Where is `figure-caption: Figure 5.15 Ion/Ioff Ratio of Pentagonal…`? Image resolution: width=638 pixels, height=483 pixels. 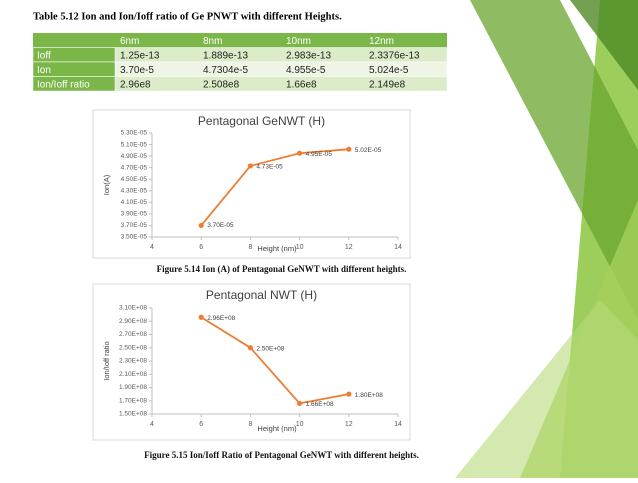
figure-caption: Figure 5.15 Ion/Ioff Ratio of Pentagonal… is located at coordinates (281, 455).